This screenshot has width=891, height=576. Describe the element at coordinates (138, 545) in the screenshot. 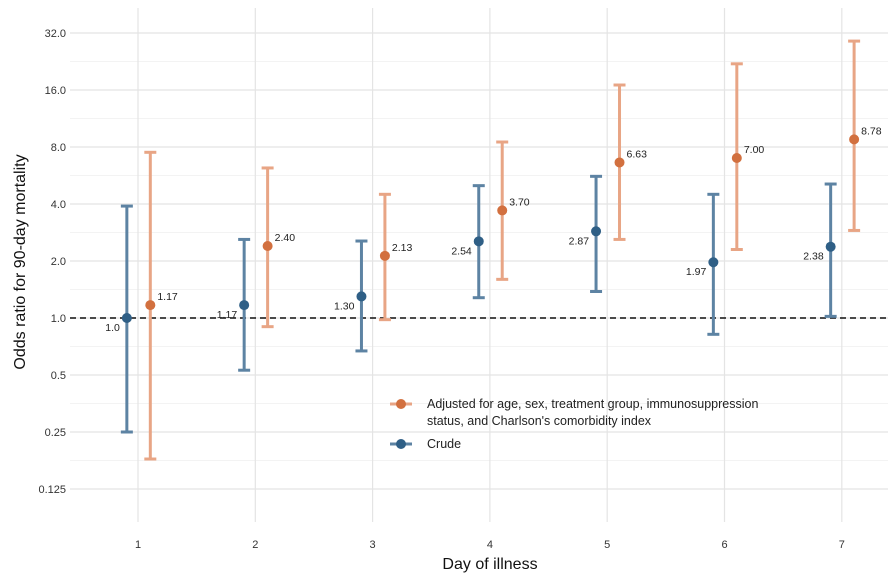

I see `x-tick-label: 1` at that location.